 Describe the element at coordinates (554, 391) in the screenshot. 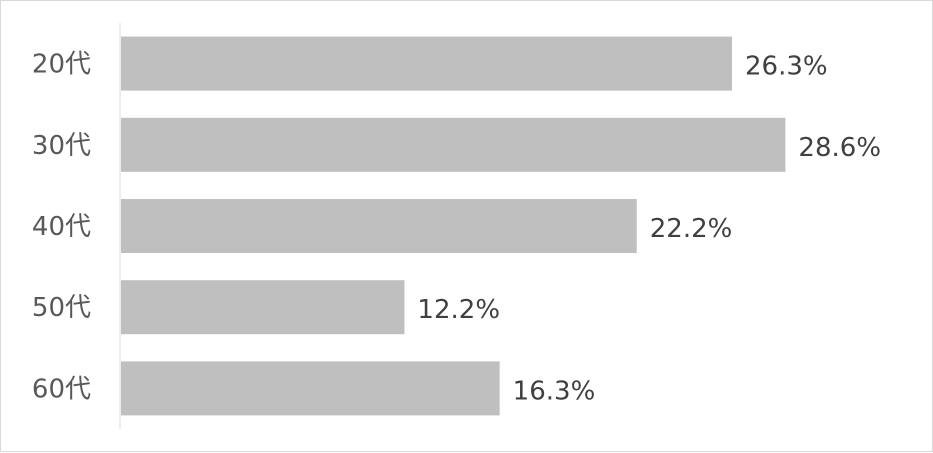

I see `value-label-5: 16.3%` at that location.